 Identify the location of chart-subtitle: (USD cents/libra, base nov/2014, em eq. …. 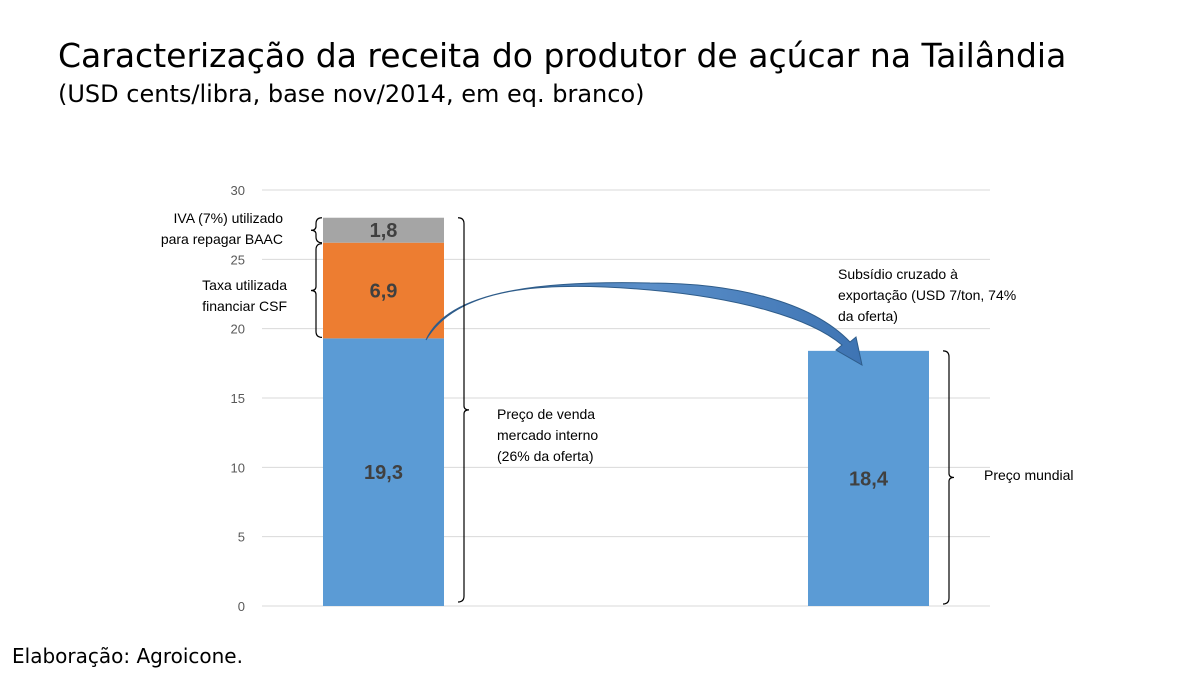
(351, 94).